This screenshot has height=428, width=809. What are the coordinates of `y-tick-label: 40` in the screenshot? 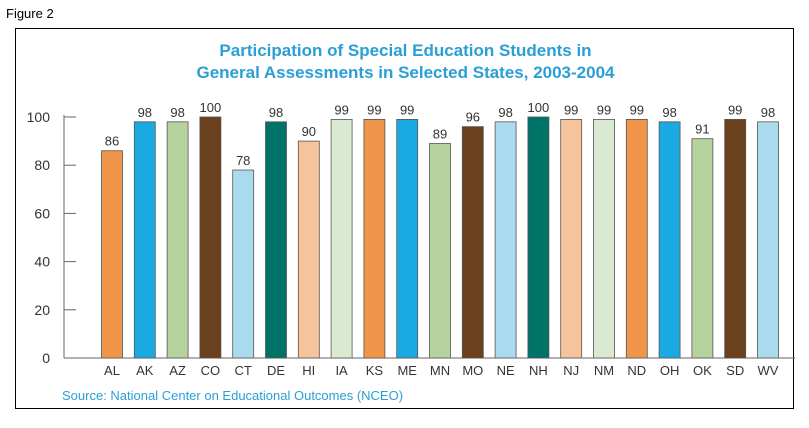 It's located at (42, 262).